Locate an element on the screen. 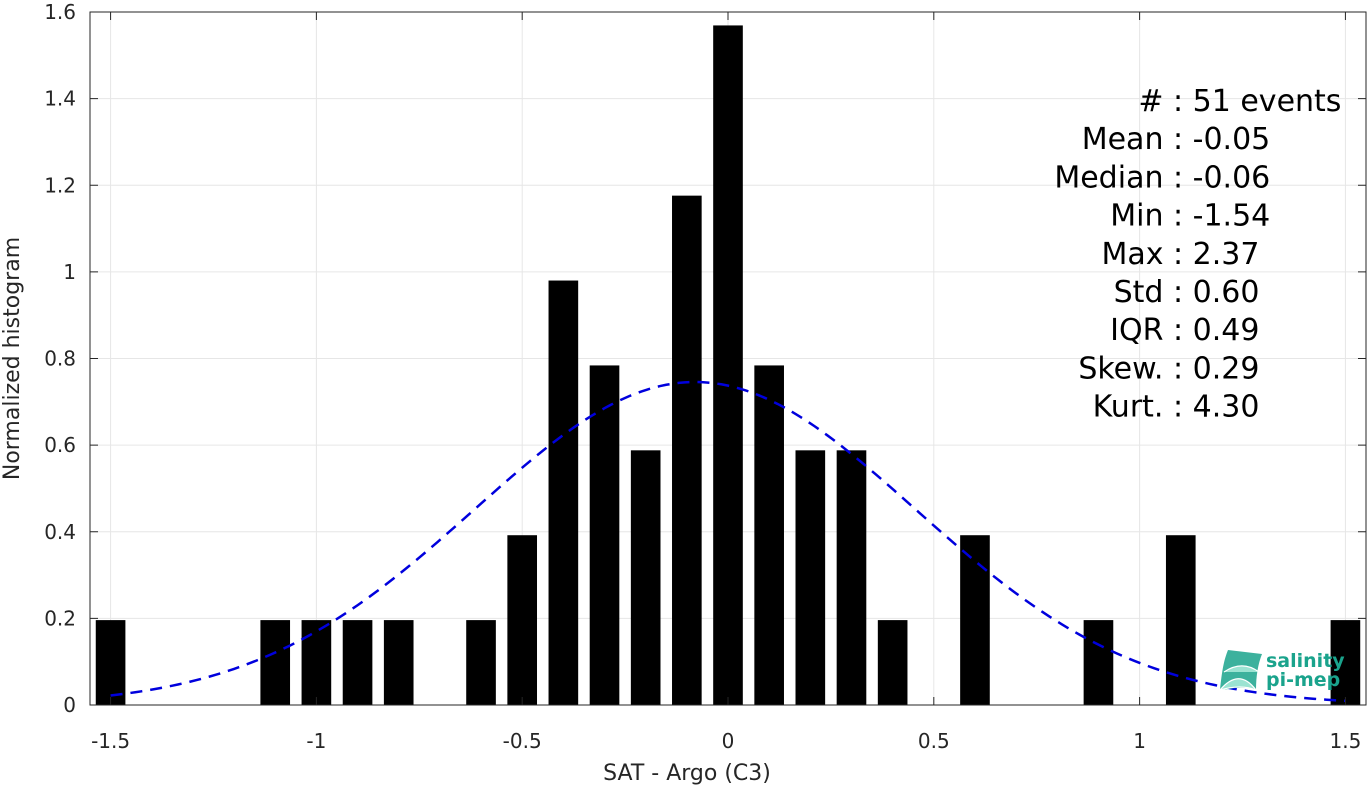 The height and width of the screenshot is (787, 1367). wave-logo-icon-accent is located at coordinates (1239, 678).